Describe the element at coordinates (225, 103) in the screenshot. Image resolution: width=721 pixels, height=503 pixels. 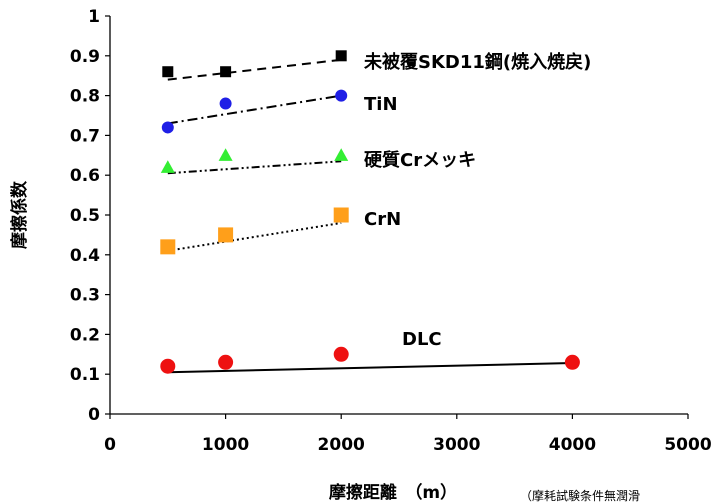
I see `data-point-s1-p1` at that location.